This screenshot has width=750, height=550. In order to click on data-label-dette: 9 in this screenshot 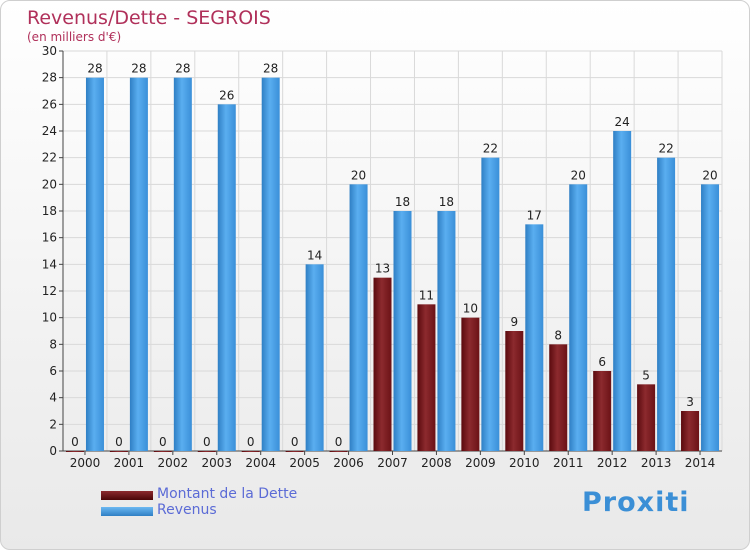, I will do `click(514, 322)`.